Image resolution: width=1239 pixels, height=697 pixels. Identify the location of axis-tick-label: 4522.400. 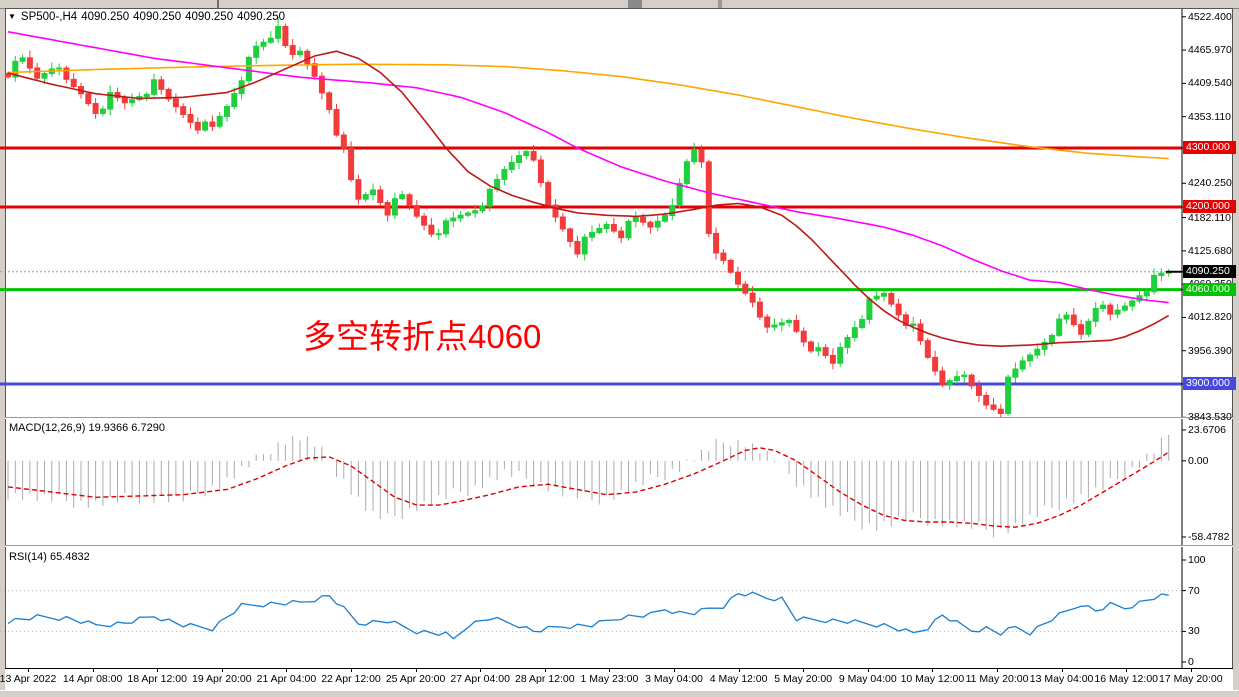
(1210, 16).